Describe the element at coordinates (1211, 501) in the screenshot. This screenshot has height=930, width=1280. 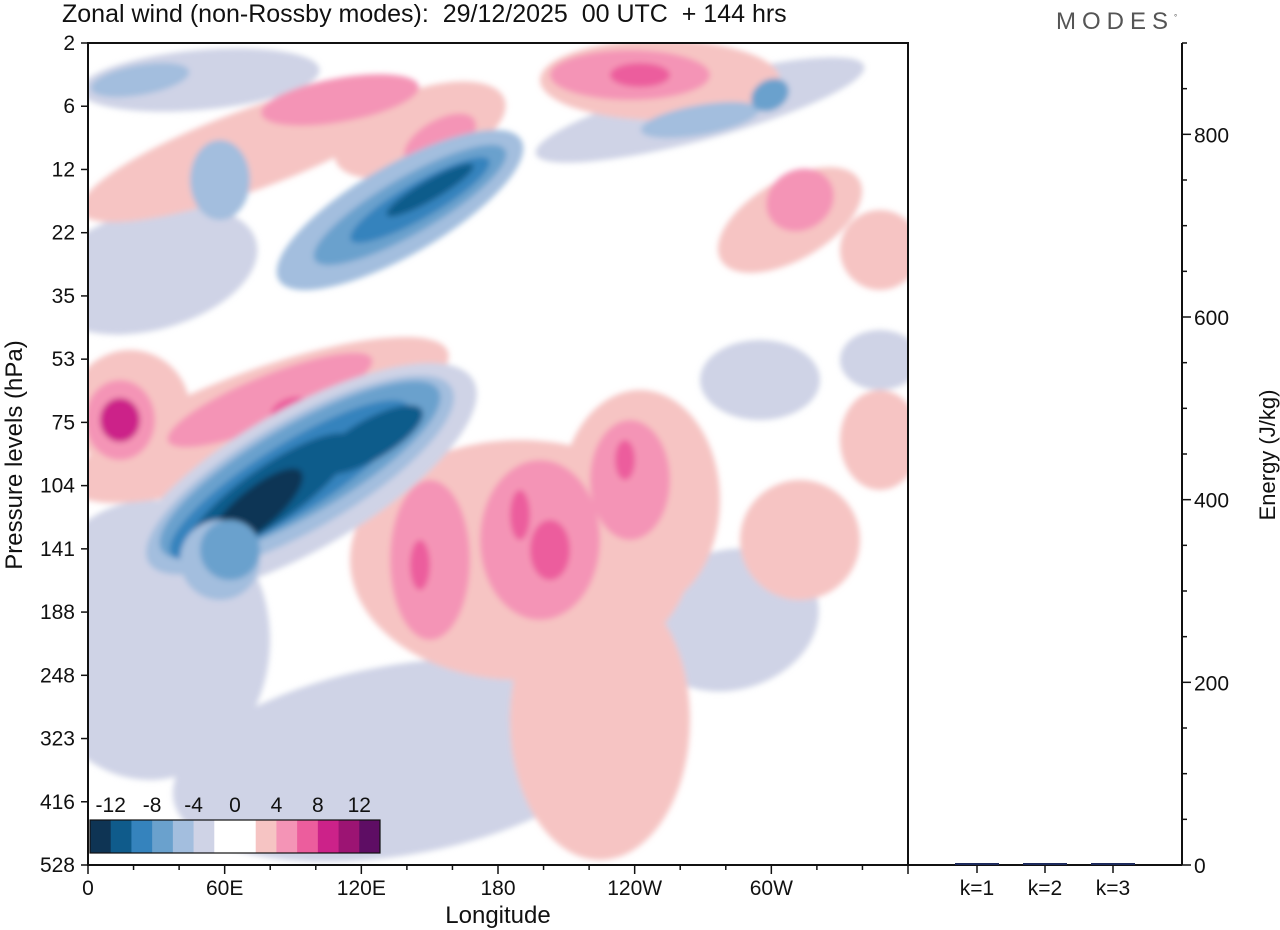
I see `energy-tick-label: 400` at that location.